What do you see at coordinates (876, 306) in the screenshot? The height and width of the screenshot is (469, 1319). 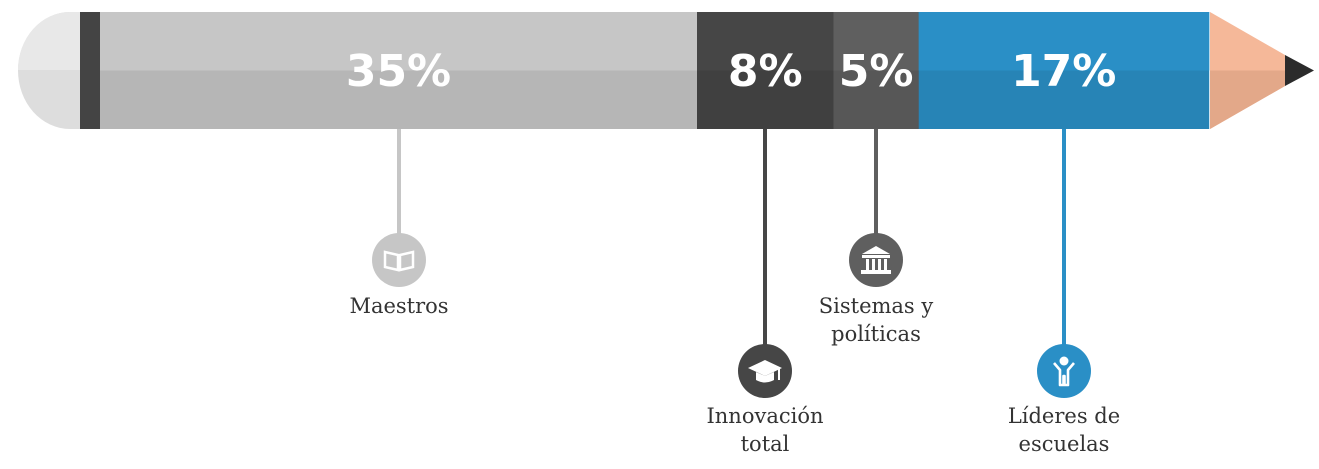 I see `category-label: Sistemas y` at bounding box center [876, 306].